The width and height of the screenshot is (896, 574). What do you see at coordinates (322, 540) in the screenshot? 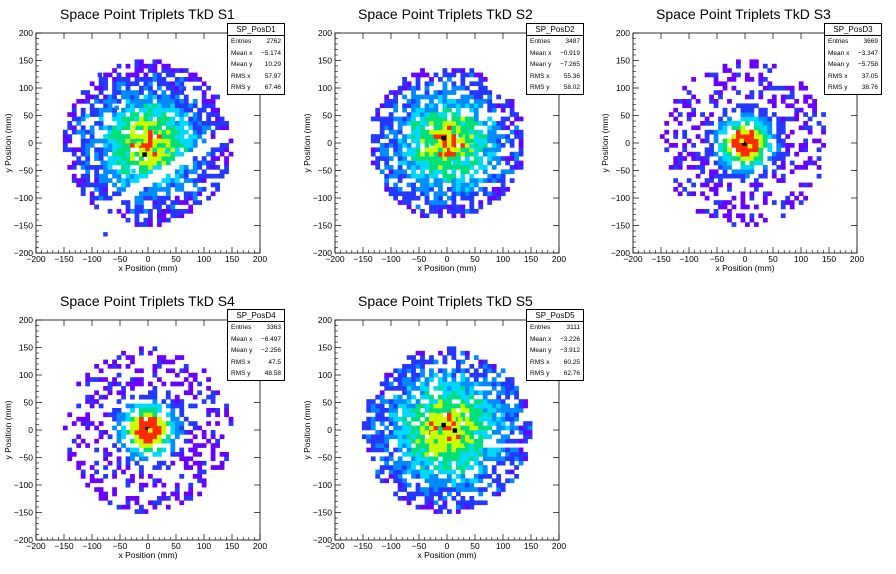
I see `y-tick-label: −200` at bounding box center [322, 540].